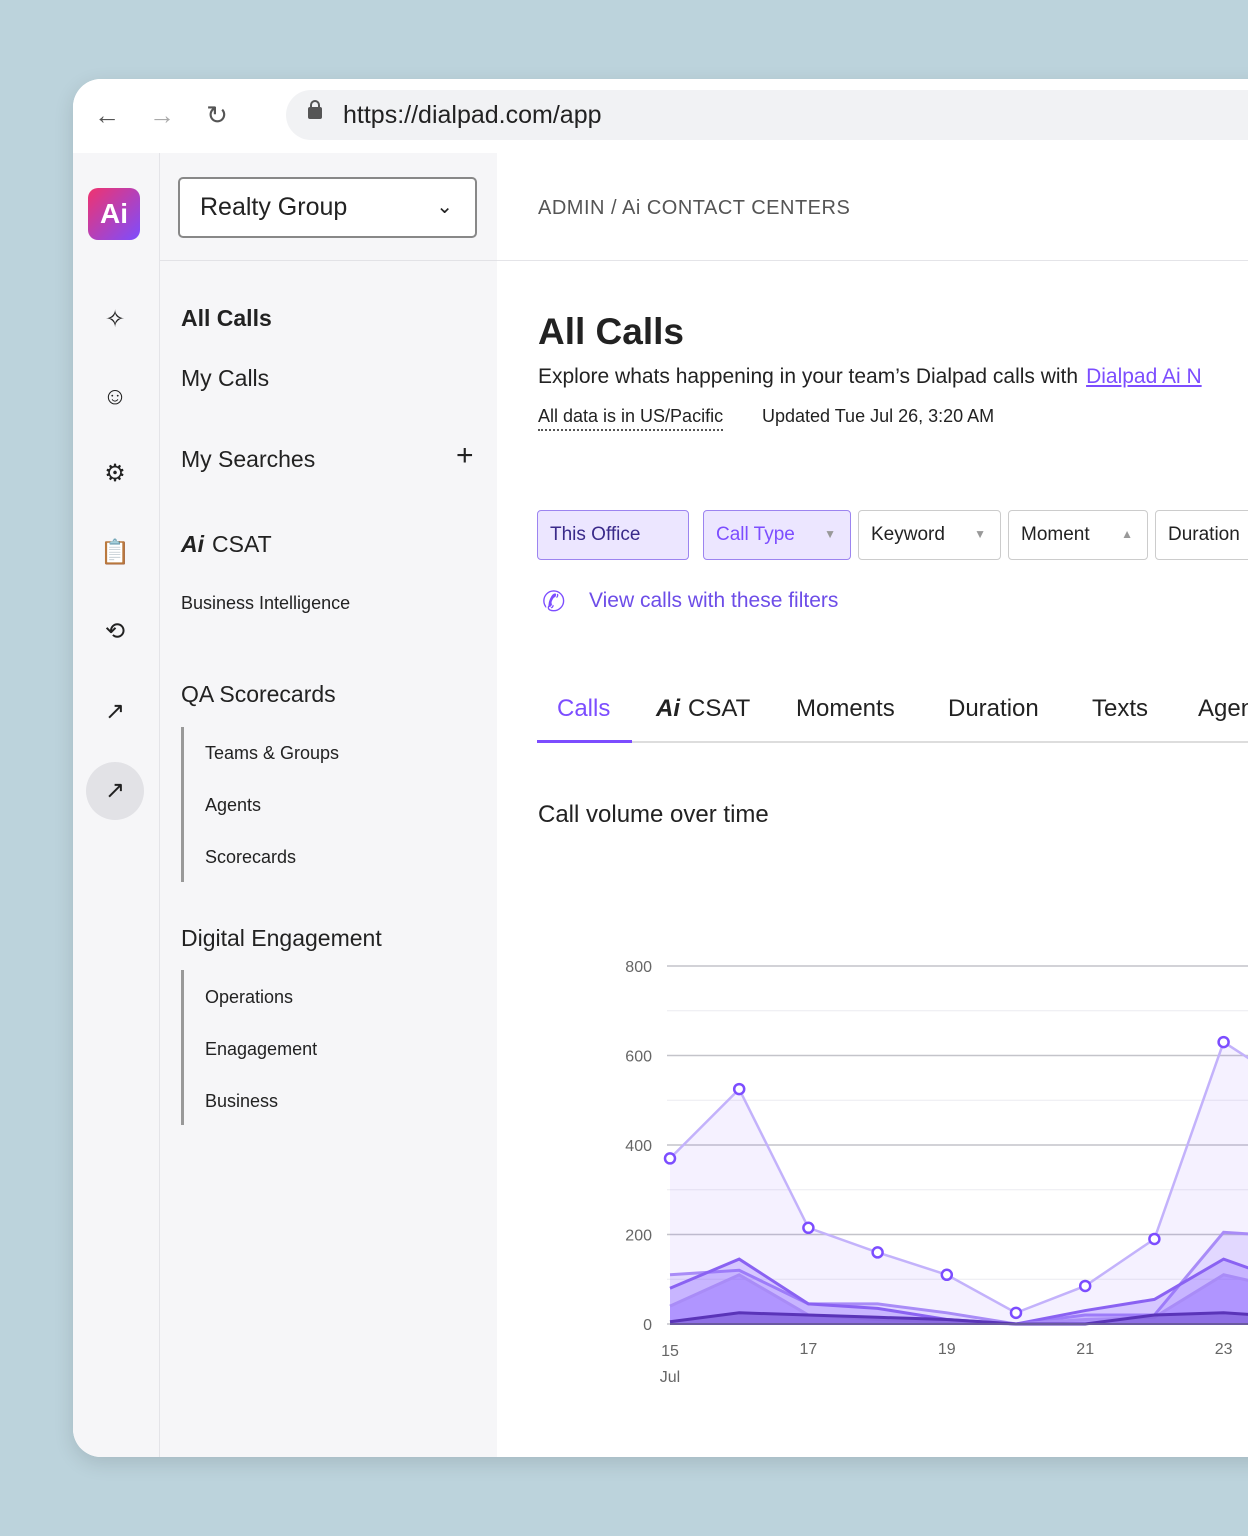 This screenshot has width=1248, height=1536. What do you see at coordinates (251, 857) in the screenshot?
I see `sidebar-subitem: Scorecards` at bounding box center [251, 857].